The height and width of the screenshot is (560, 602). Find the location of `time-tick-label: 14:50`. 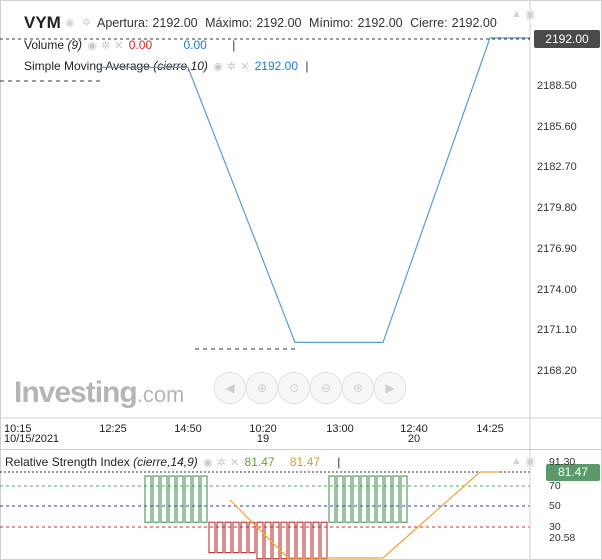

time-tick-label: 14:50 is located at coordinates (188, 429).